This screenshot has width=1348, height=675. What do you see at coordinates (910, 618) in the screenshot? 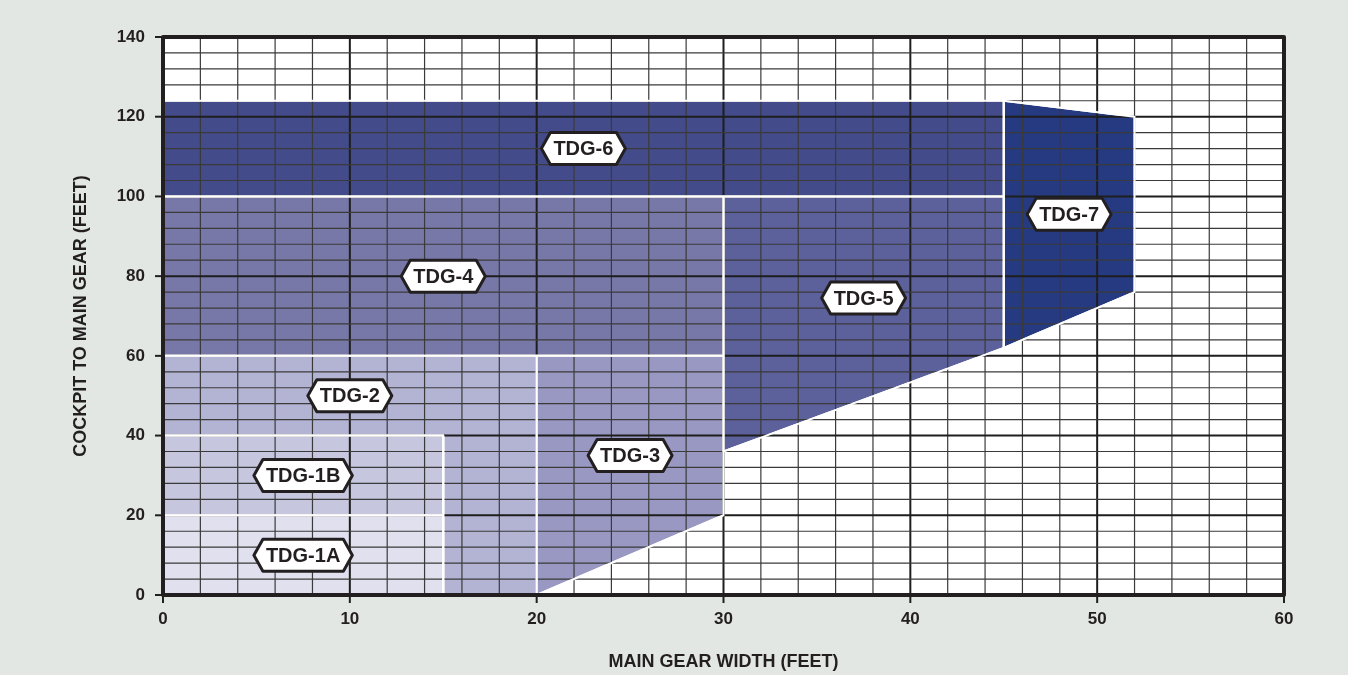
I see `x-tick-label: 40` at bounding box center [910, 618].